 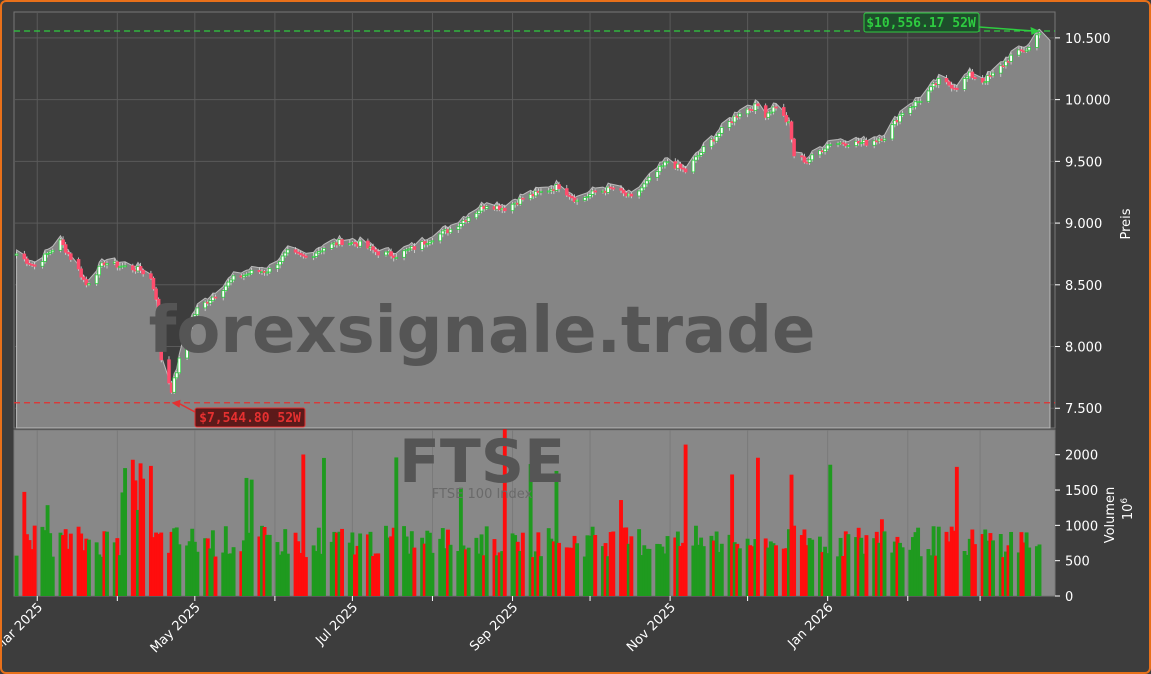 What do you see at coordinates (1081, 491) in the screenshot?
I see `volume-tick-label: 1500` at bounding box center [1081, 491].